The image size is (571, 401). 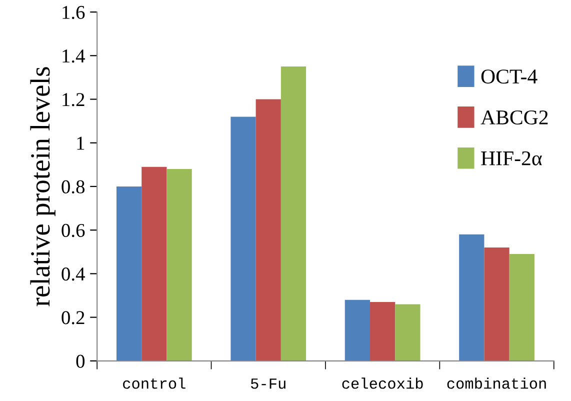 What do you see at coordinates (509, 77) in the screenshot?
I see `legend-label: OCT-4` at bounding box center [509, 77].